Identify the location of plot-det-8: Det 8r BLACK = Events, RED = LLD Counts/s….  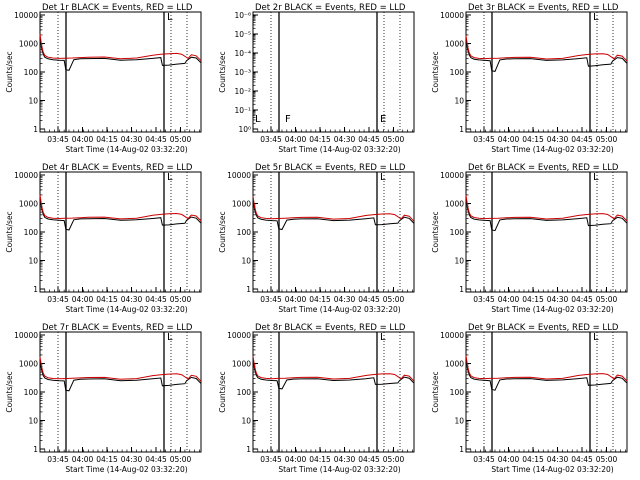
(316, 398).